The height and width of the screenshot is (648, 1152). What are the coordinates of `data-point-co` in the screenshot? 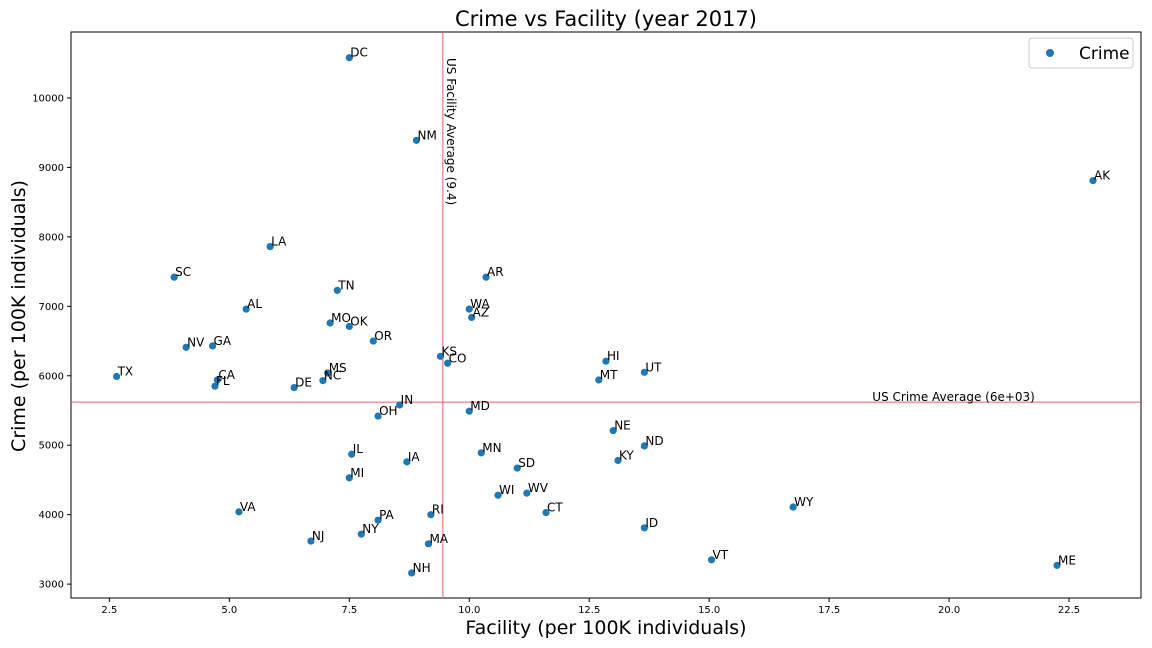 It's located at (448, 363).